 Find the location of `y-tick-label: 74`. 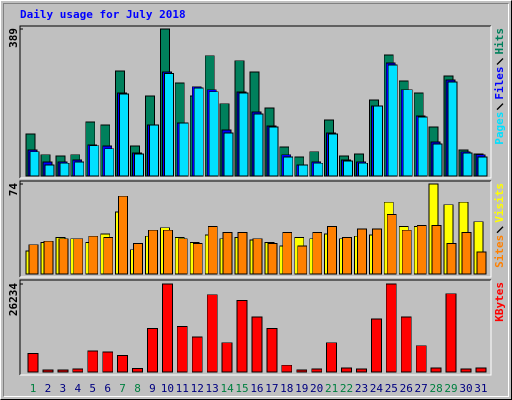

y-tick-label: 74 is located at coordinates (13, 190).